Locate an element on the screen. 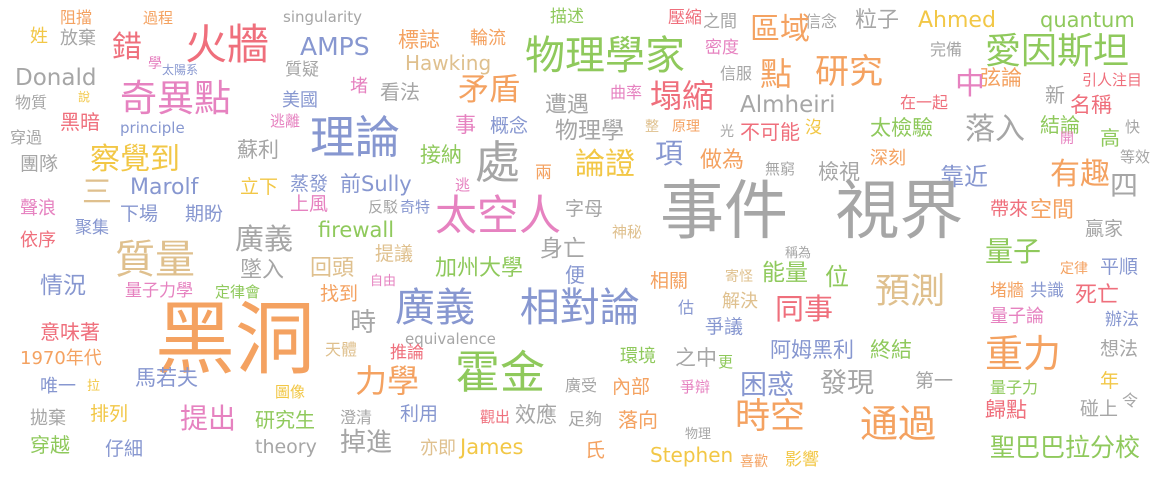  word-cloud-term: 穿過 is located at coordinates (26, 137).